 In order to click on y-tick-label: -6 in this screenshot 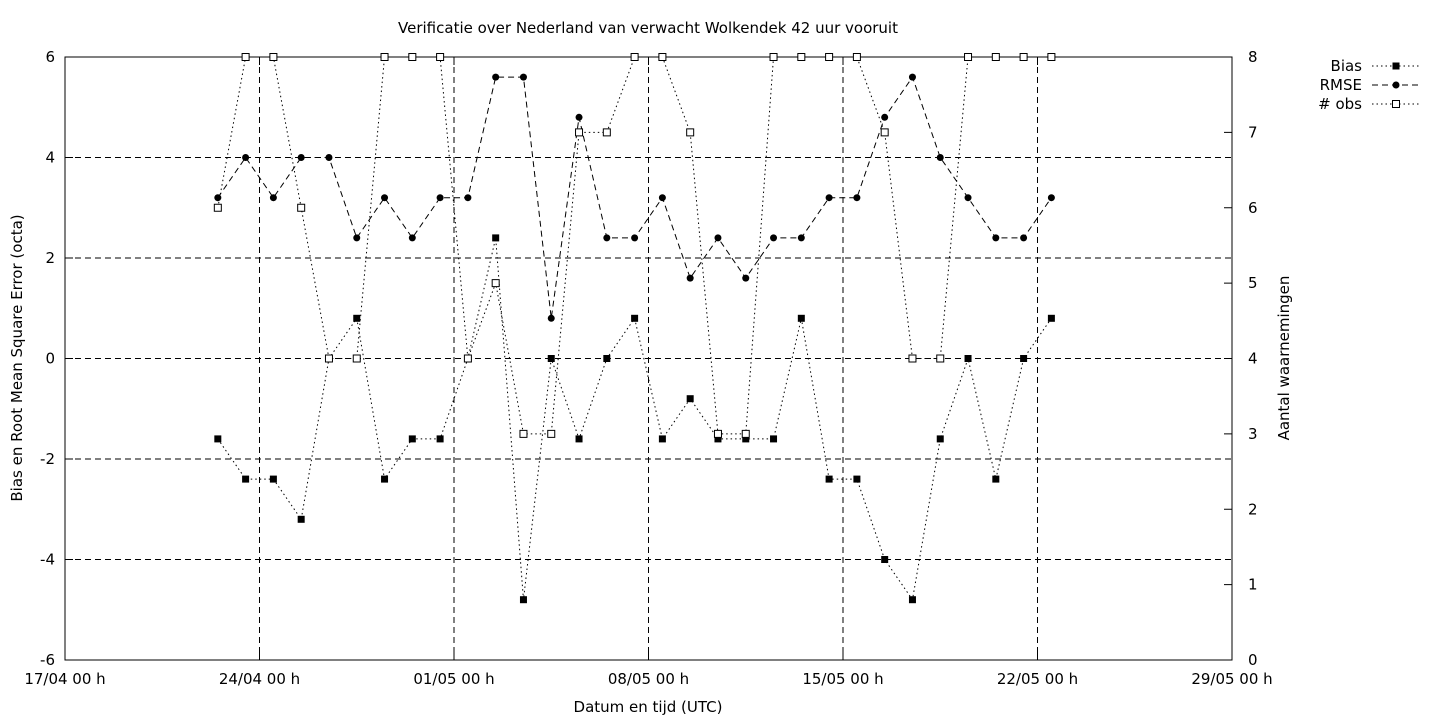, I will do `click(47, 660)`.